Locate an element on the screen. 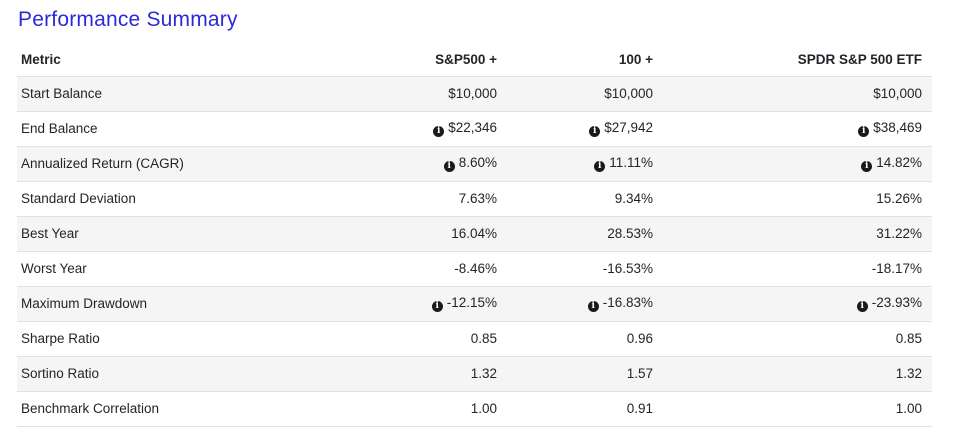 This screenshot has height=447, width=958. value-cell-spdr-etf: 1.32 is located at coordinates (797, 374).